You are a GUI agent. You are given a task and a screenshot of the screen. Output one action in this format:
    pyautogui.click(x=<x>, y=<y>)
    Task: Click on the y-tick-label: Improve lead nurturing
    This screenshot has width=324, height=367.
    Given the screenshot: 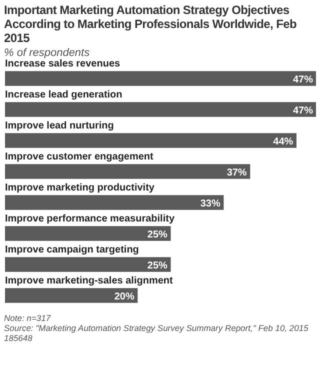 What is the action you would take?
    pyautogui.click(x=59, y=126)
    